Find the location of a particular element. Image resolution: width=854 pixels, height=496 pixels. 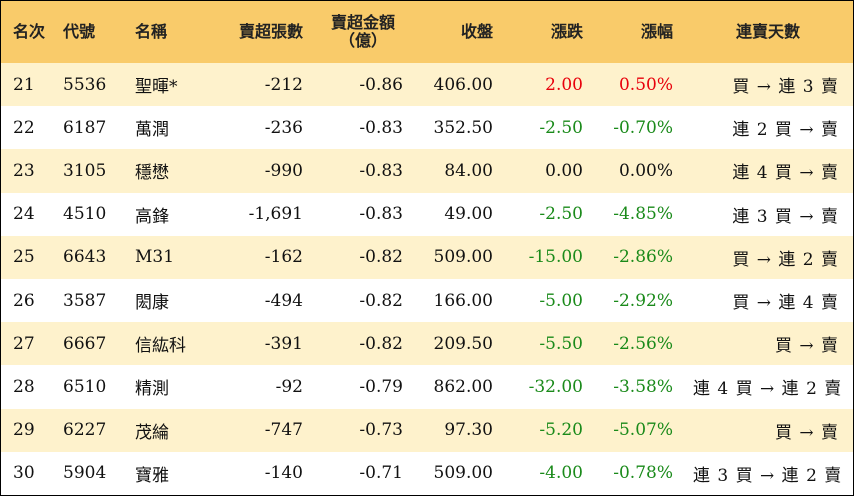

cell-streak: 連 2 買 → 賣 is located at coordinates (785, 130).